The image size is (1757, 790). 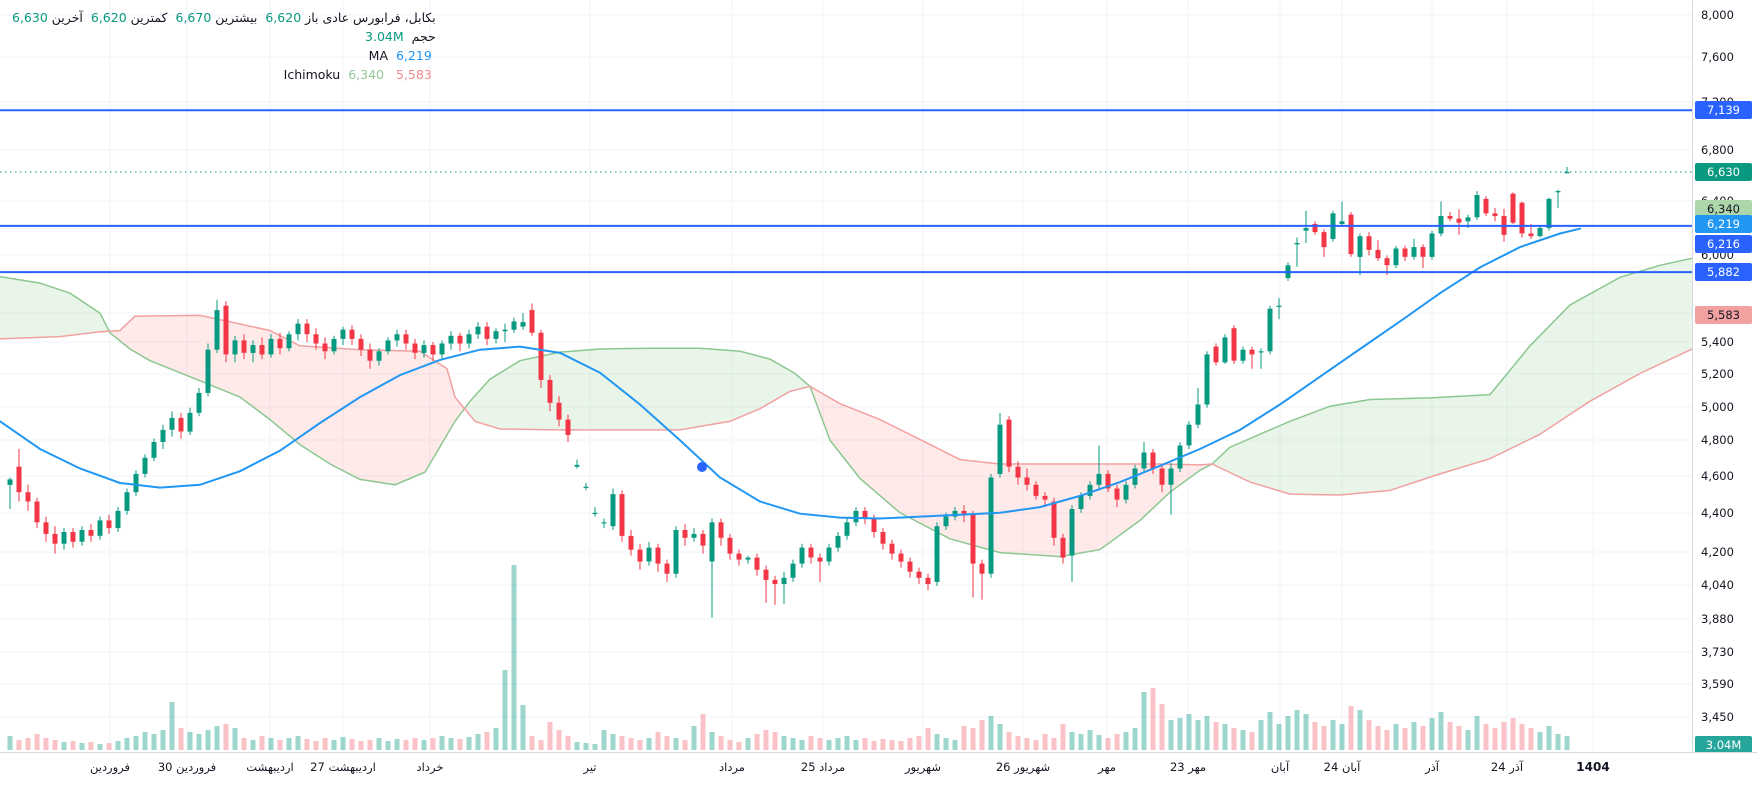 I want to click on x-axis-label: 23 مهر, so click(x=1188, y=767).